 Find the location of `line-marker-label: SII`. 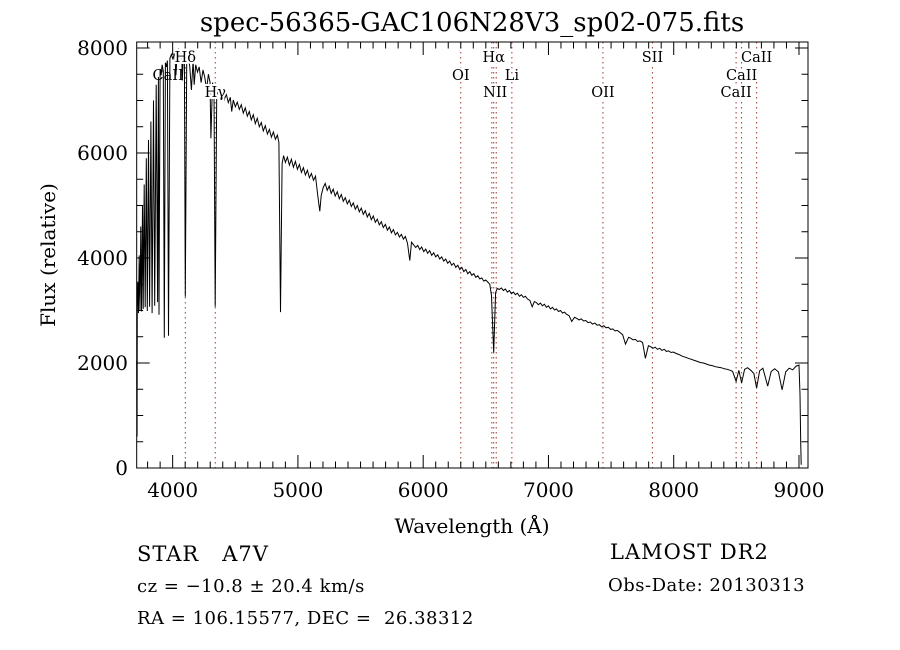

line-marker-label: SII is located at coordinates (652, 58).